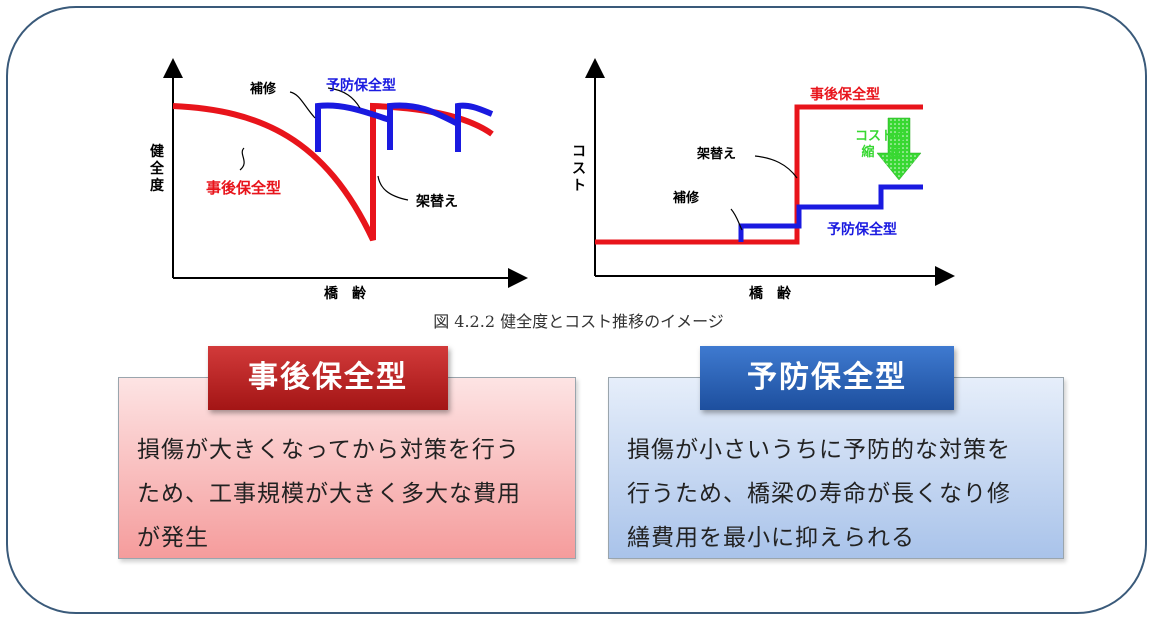 This screenshot has height=624, width=1157. I want to click on cost-chart: 事後保全型 架替え 補修 予防保全型 コストの縮 減 コスト 橋 齢, so click(763, 180).